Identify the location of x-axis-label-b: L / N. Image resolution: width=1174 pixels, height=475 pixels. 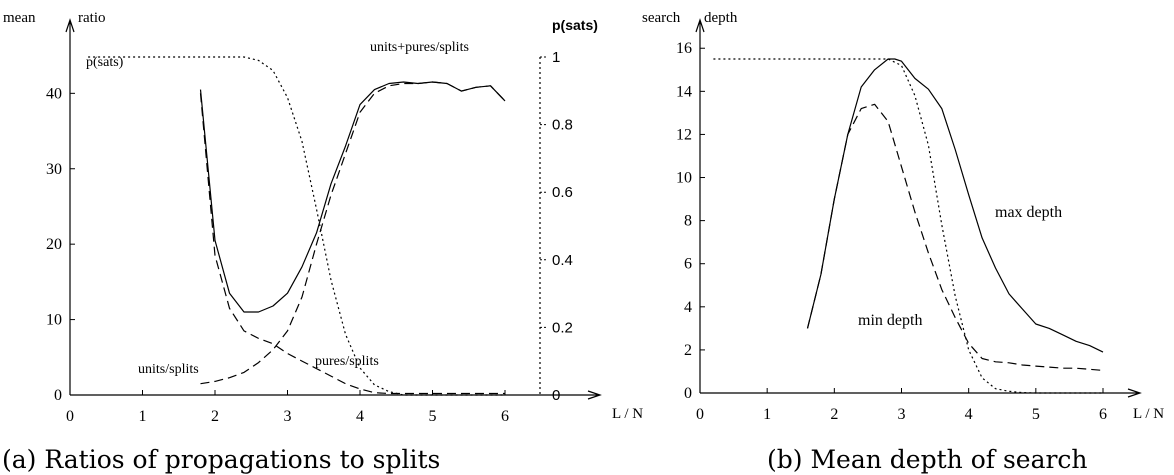
(1148, 414).